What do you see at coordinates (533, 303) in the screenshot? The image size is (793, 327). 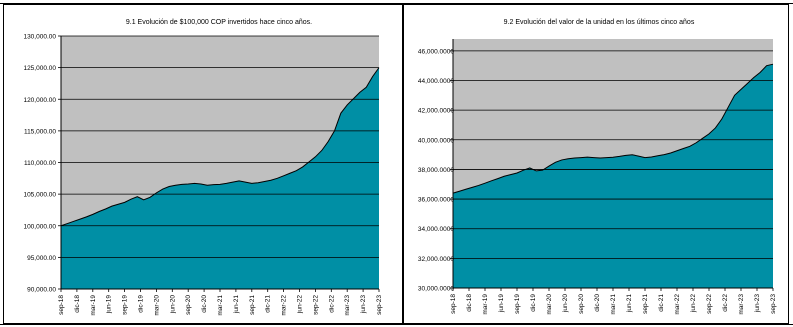 I see `chart-2-x-tick-label: dic-19` at bounding box center [533, 303].